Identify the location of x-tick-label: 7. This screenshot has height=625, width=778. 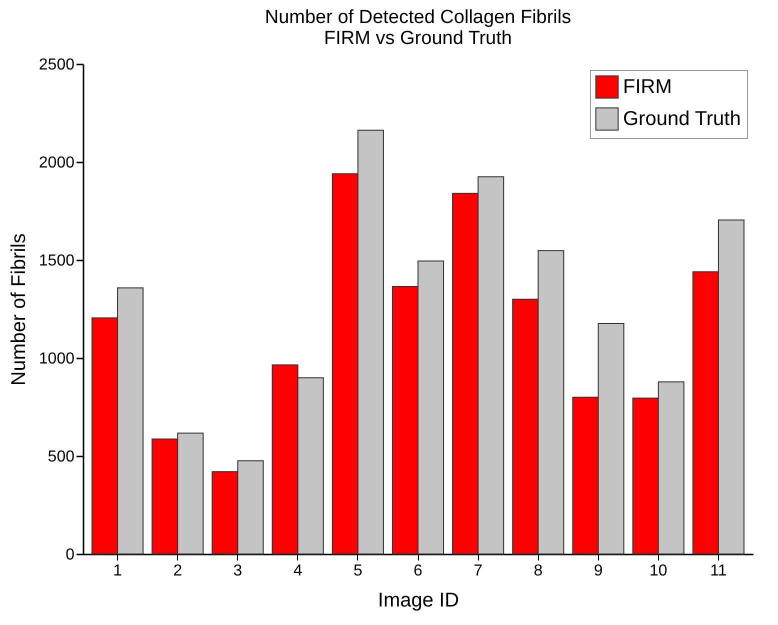
(478, 571).